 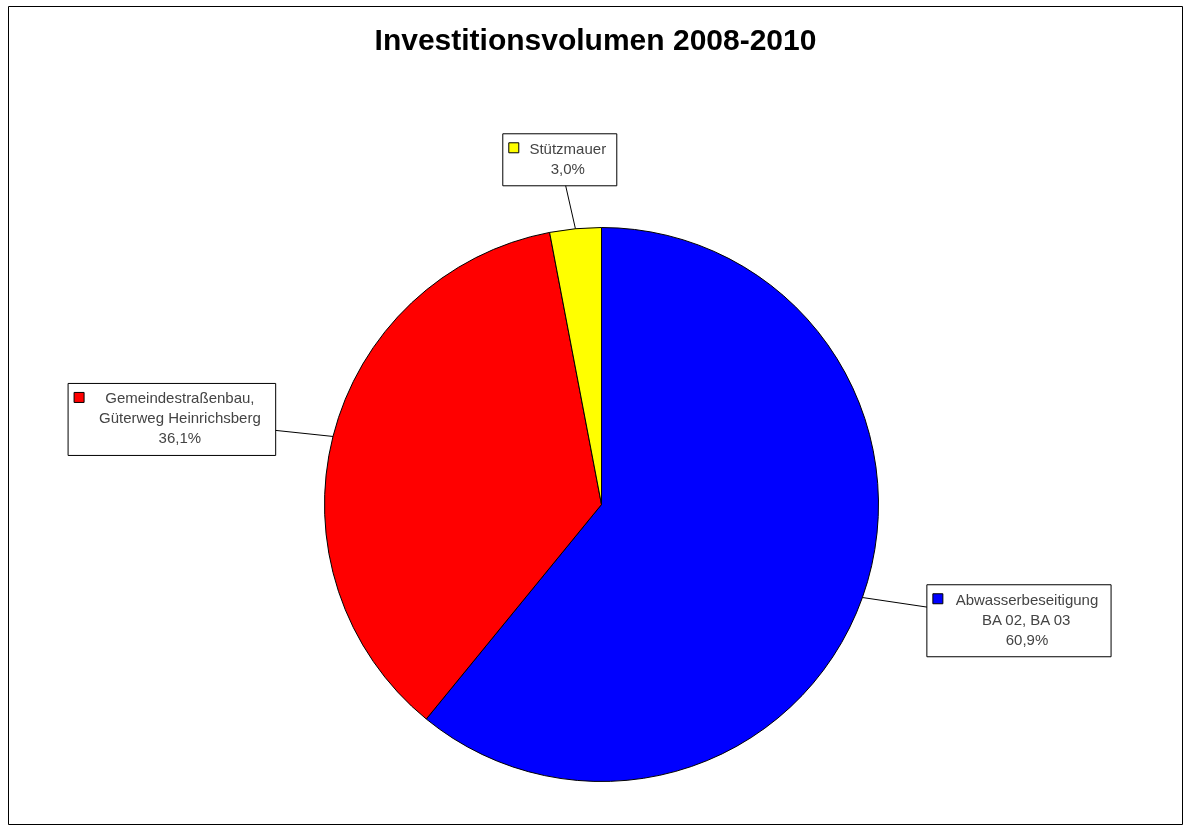 What do you see at coordinates (568, 148) in the screenshot?
I see `legend-label: Stützmauer` at bounding box center [568, 148].